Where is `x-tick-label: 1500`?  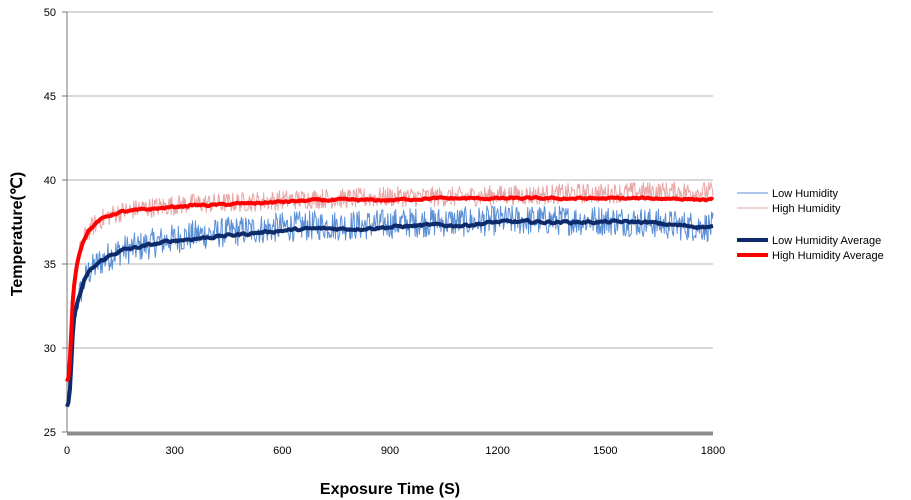 x-tick-label: 1500 is located at coordinates (605, 451).